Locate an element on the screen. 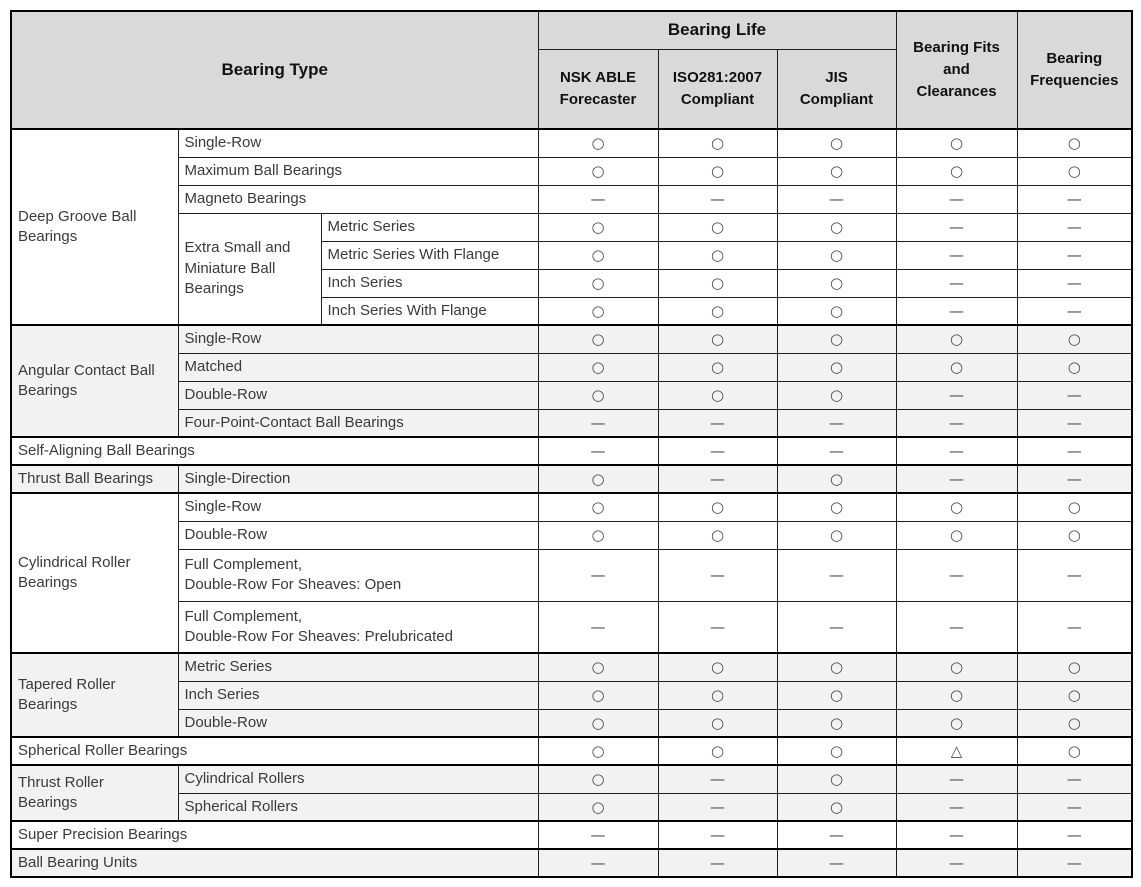 Image resolution: width=1141 pixels, height=887 pixels. table-row: Self-Aligning Ball Bearings — — — — — is located at coordinates (571, 451).